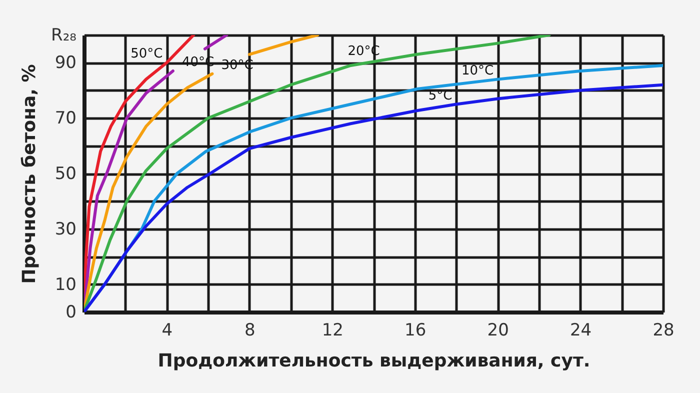 This screenshot has width=700, height=393. What do you see at coordinates (581, 330) in the screenshot?
I see `x-tick-label: 24` at bounding box center [581, 330].